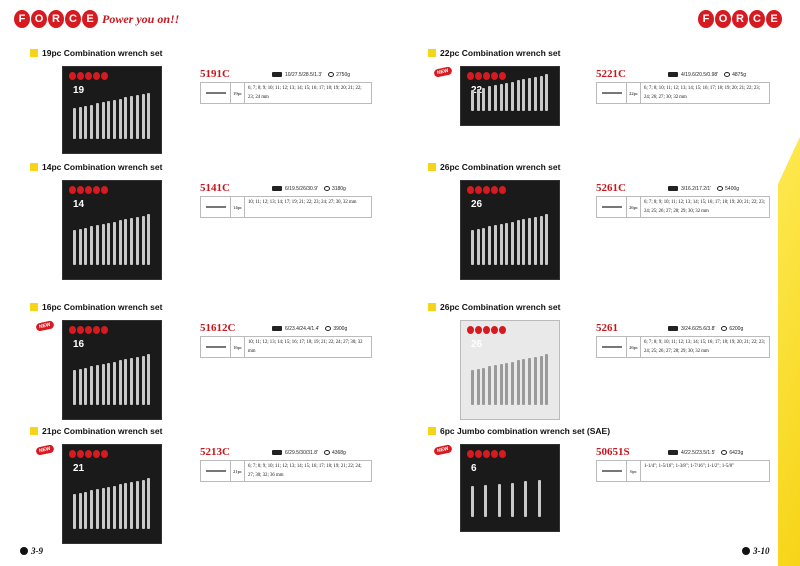  What do you see at coordinates (476, 90) in the screenshot?
I see `image-count: 22` at bounding box center [476, 90].